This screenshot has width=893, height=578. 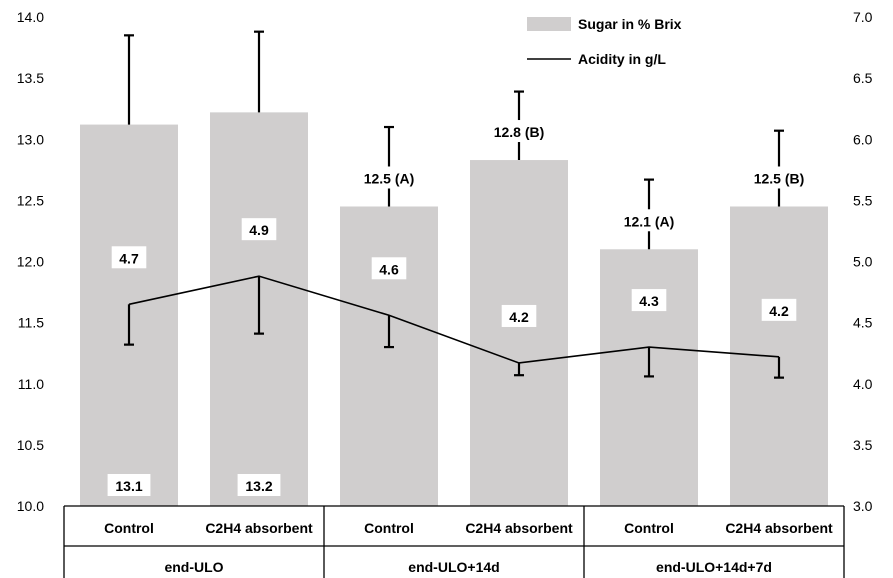 What do you see at coordinates (604, 41) in the screenshot?
I see `legend: Sugar in % Brix Acidity in g/L` at bounding box center [604, 41].